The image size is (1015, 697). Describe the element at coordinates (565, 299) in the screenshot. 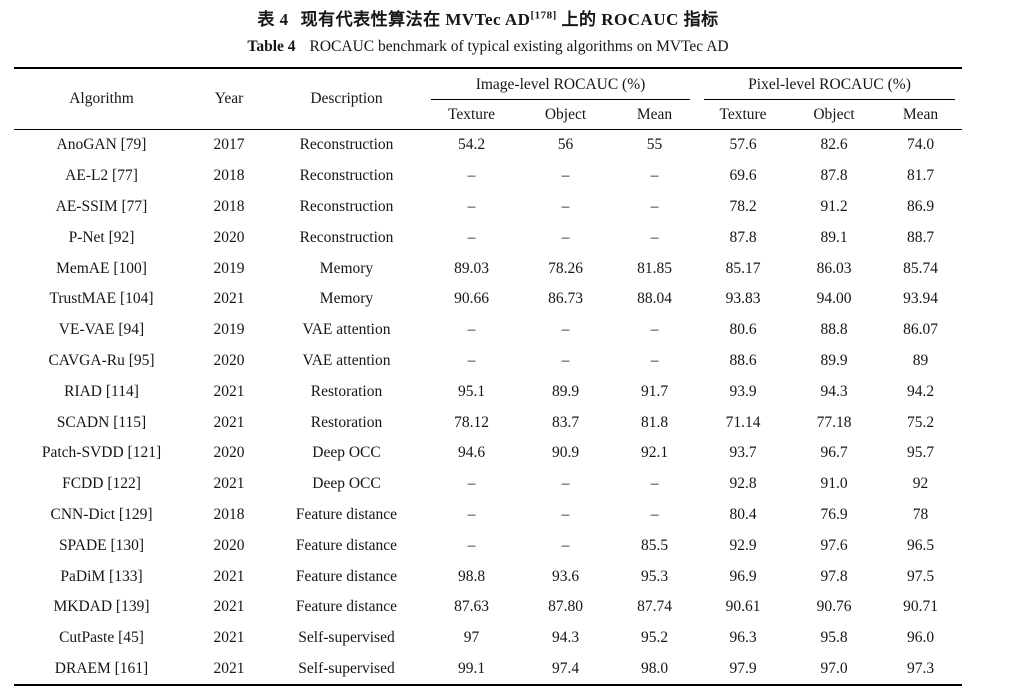

I see `cell-image-object: 86.73` at that location.